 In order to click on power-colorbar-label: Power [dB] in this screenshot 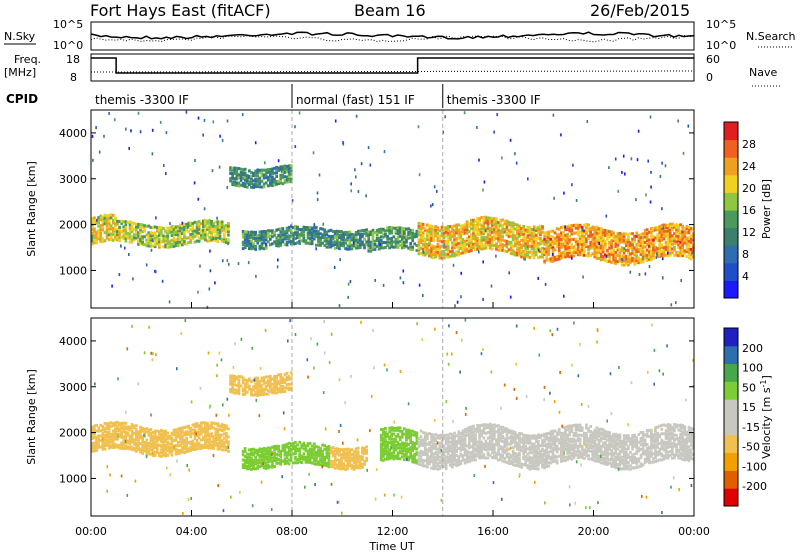, I will do `click(766, 209)`.